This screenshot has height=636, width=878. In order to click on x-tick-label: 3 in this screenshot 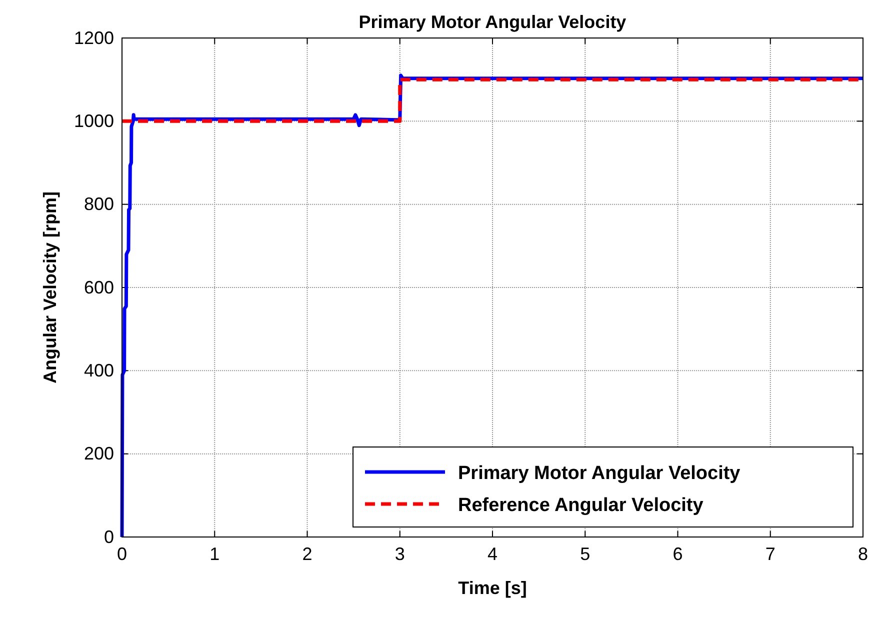, I will do `click(399, 554)`.